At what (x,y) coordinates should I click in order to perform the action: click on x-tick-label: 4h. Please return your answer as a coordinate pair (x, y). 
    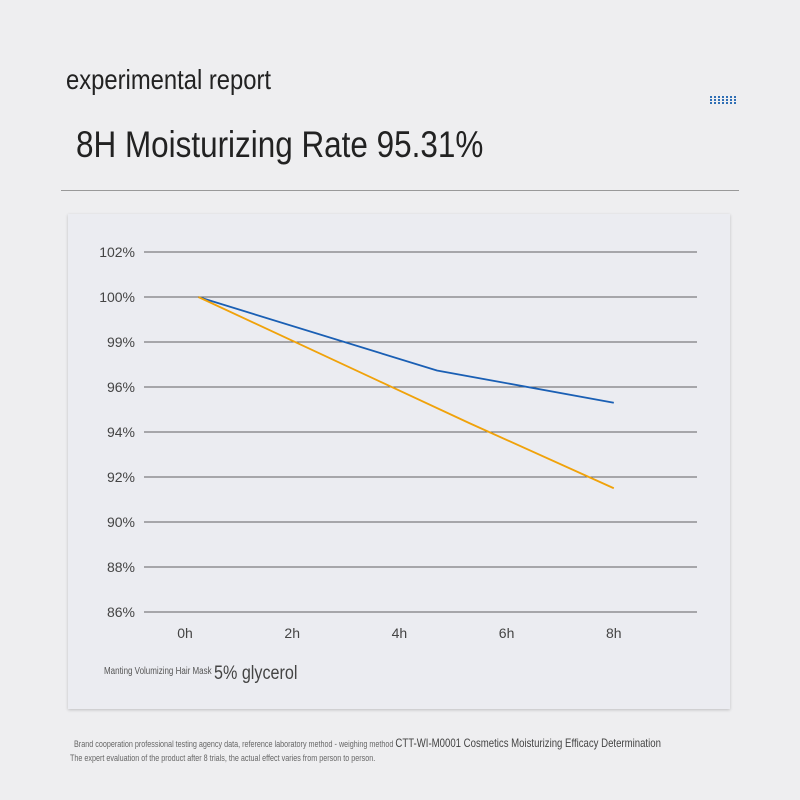
    Looking at the image, I should click on (400, 633).